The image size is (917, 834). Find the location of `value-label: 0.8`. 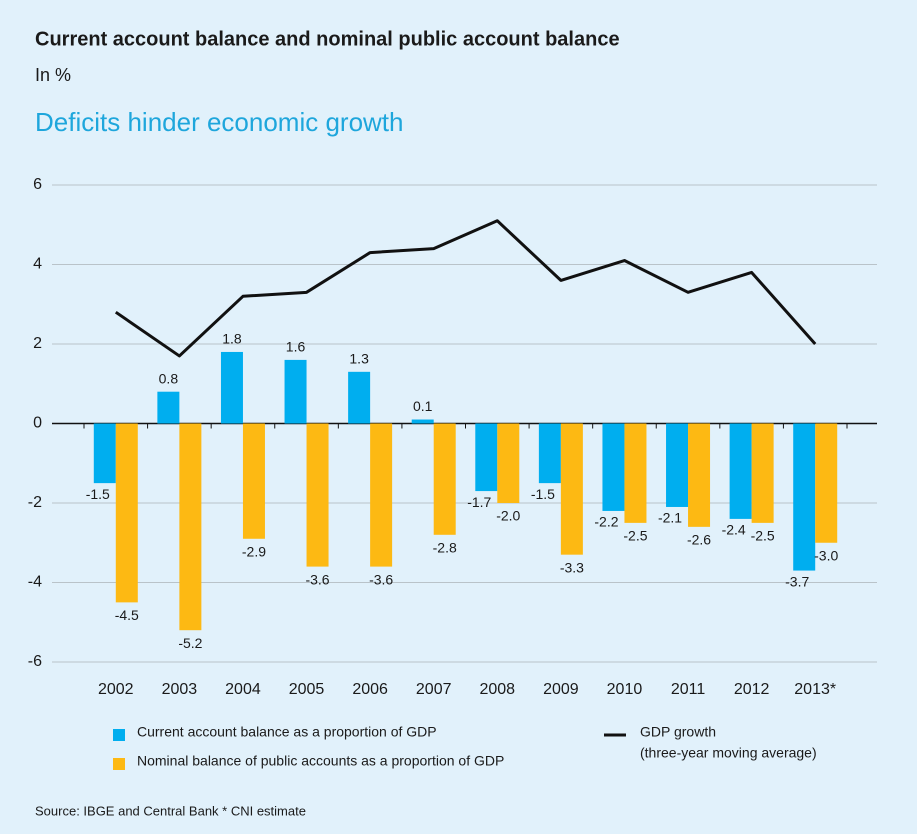

value-label: 0.8 is located at coordinates (169, 378).